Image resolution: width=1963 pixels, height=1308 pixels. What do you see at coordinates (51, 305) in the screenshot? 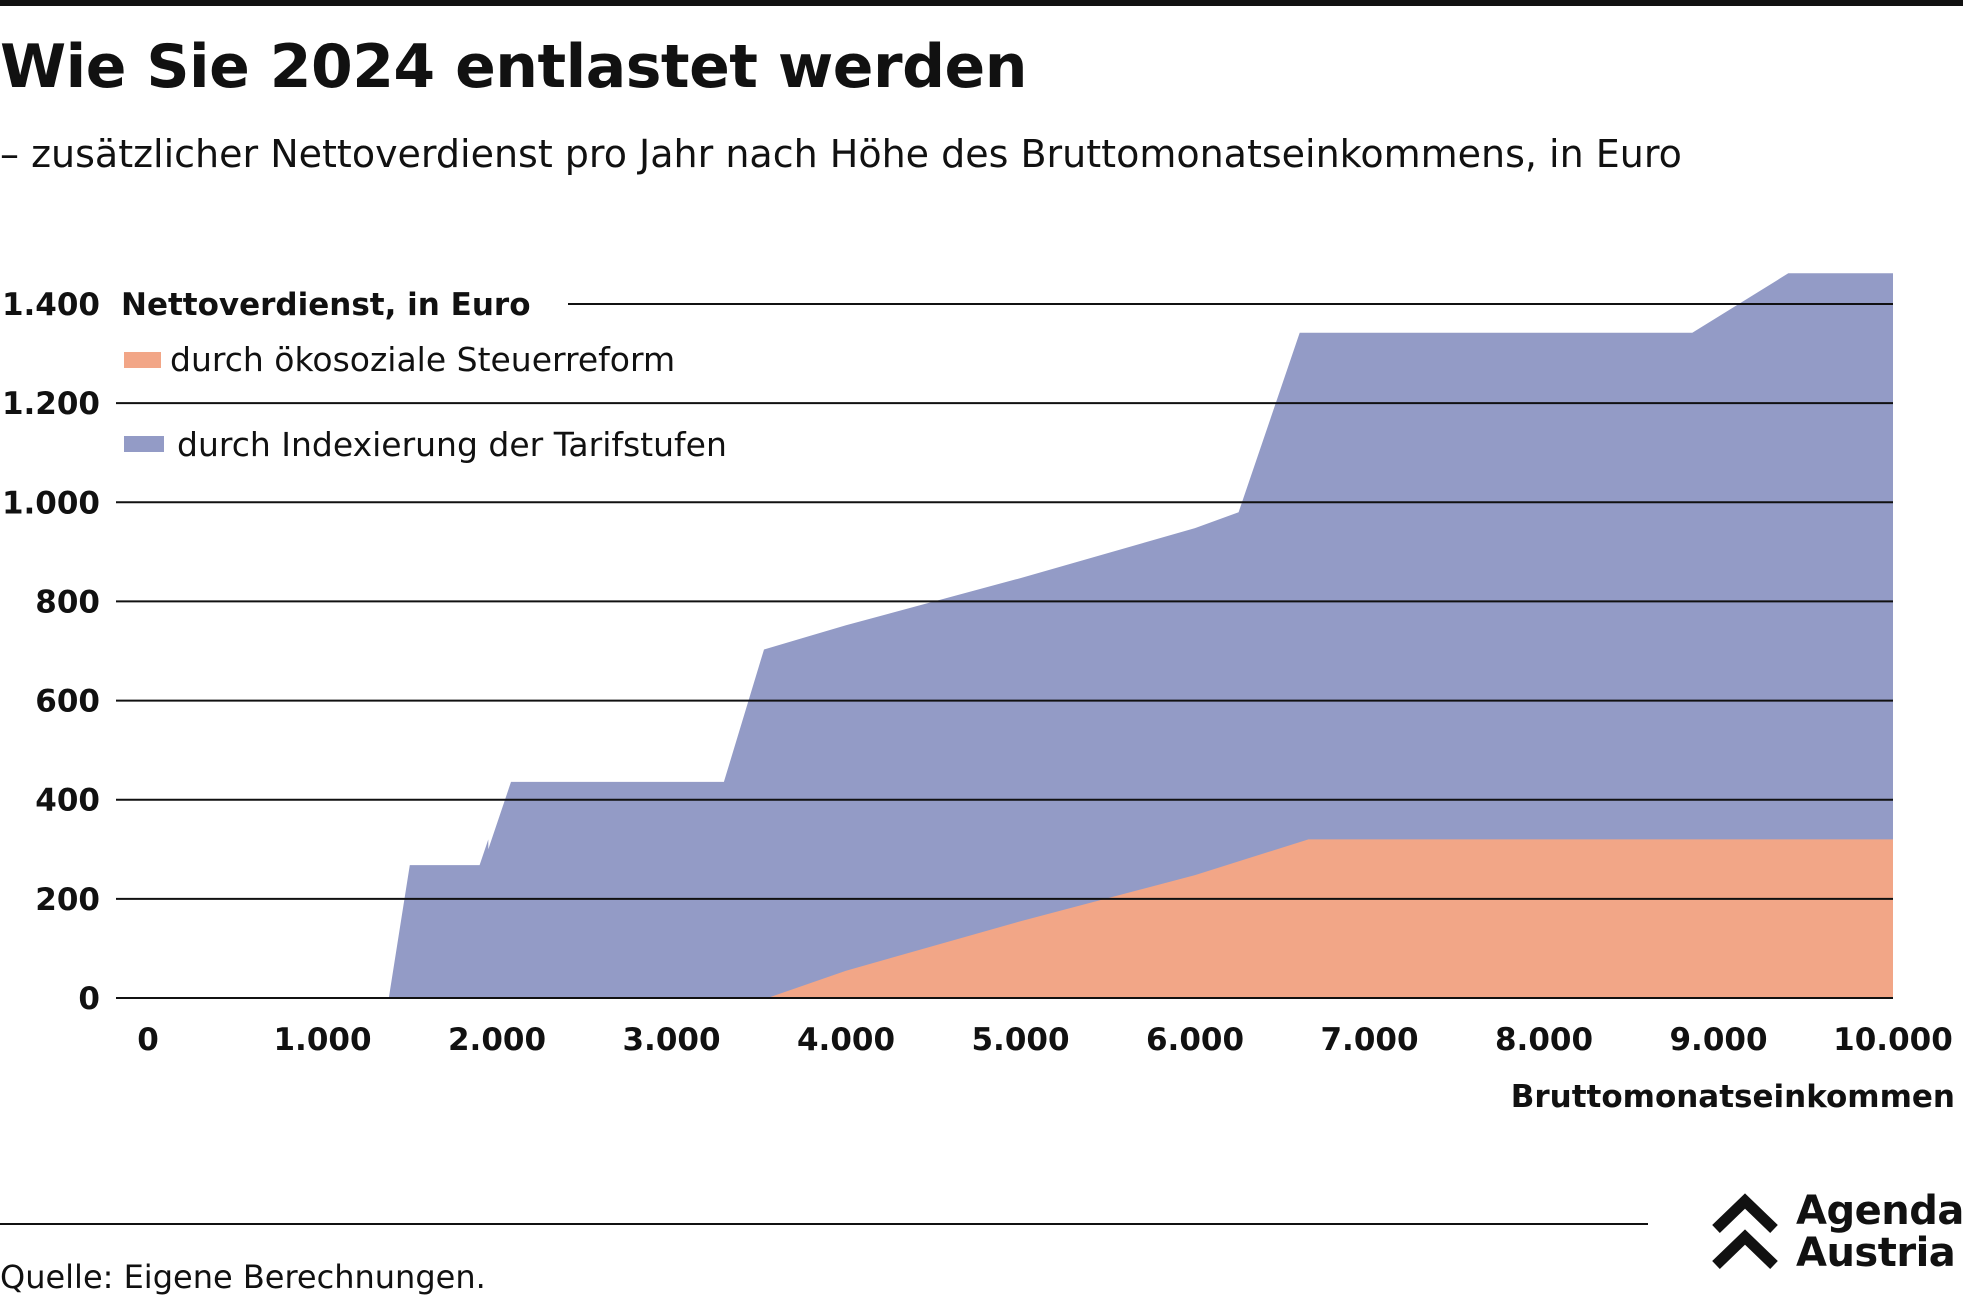
I see `y-tick-label: 1.400` at bounding box center [51, 305].